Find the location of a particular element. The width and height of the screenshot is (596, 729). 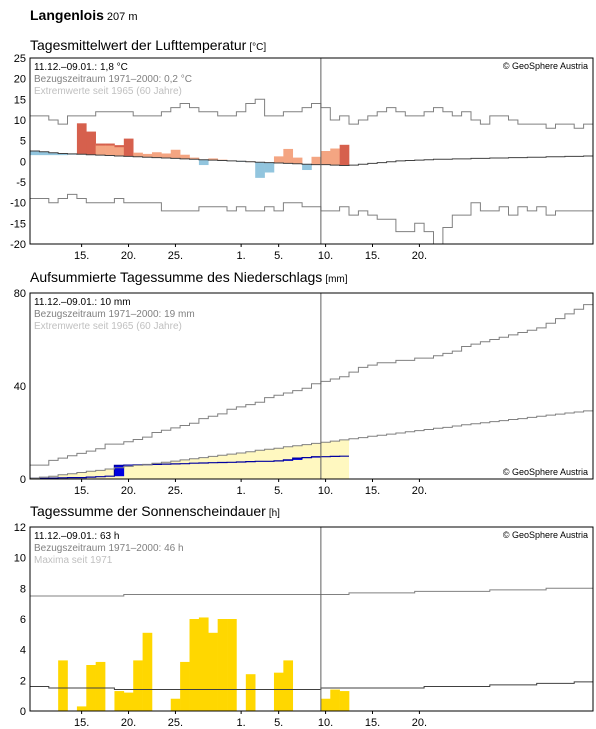

temperature-y-tick: 20 is located at coordinates (20, 80).